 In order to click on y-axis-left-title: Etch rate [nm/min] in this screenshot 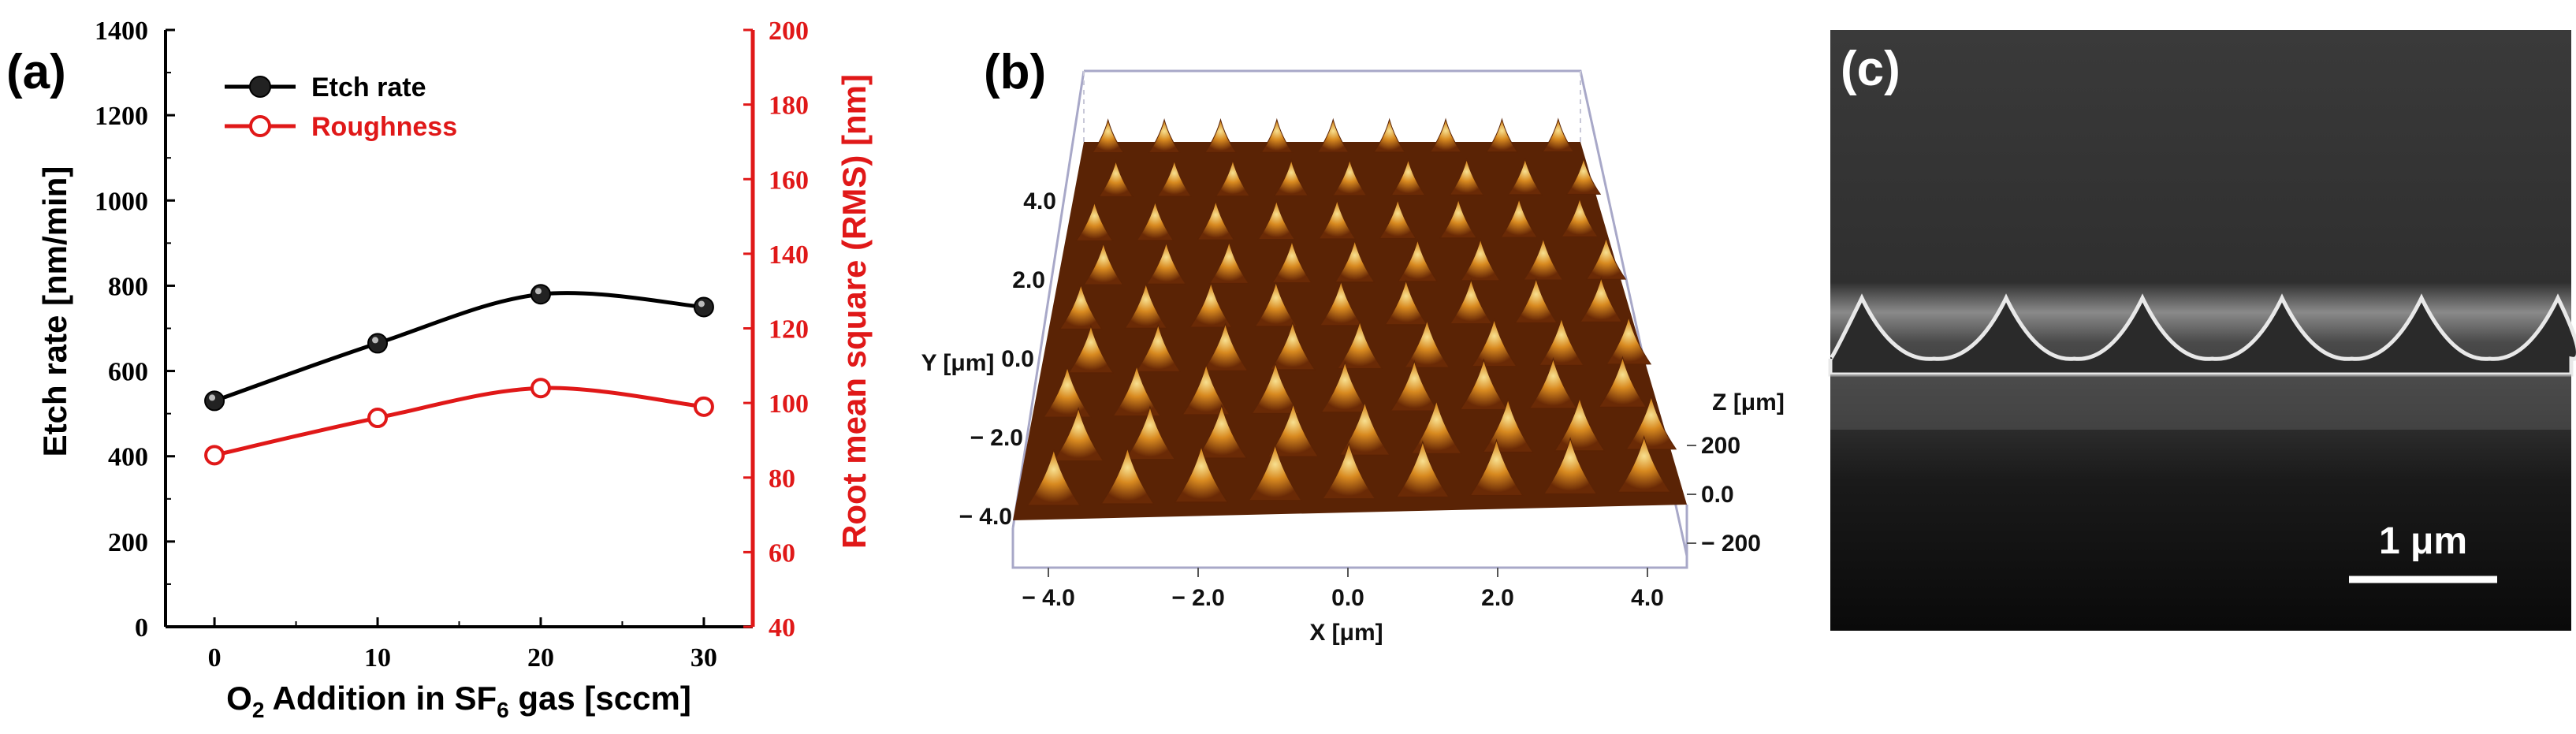, I will do `click(54, 311)`.